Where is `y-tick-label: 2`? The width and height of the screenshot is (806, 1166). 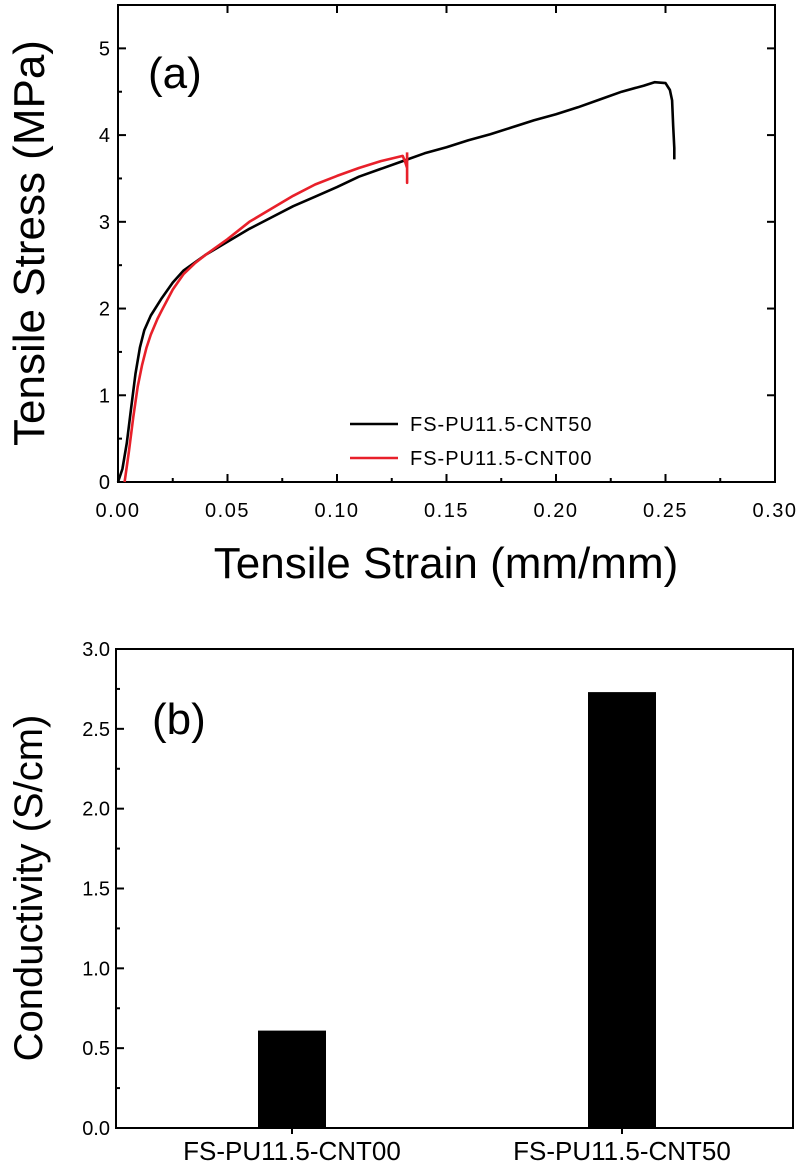 y-tick-label: 2 is located at coordinates (104, 310).